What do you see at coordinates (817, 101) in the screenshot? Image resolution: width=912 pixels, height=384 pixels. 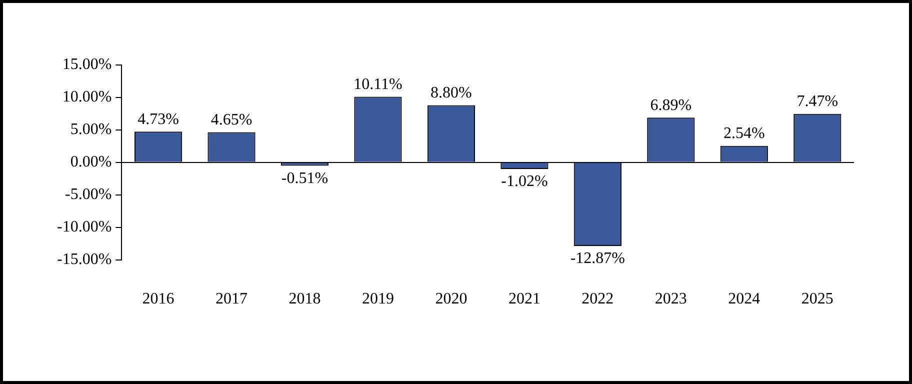 I see `data-label: 7.47%` at bounding box center [817, 101].